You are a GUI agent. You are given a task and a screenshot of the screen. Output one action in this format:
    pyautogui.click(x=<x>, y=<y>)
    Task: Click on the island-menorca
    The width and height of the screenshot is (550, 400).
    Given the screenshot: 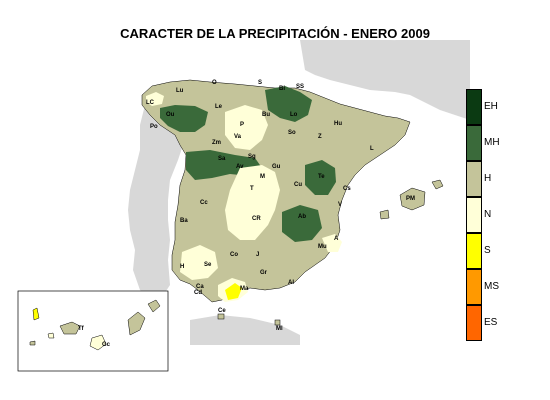 What is the action you would take?
    pyautogui.click(x=437, y=184)
    